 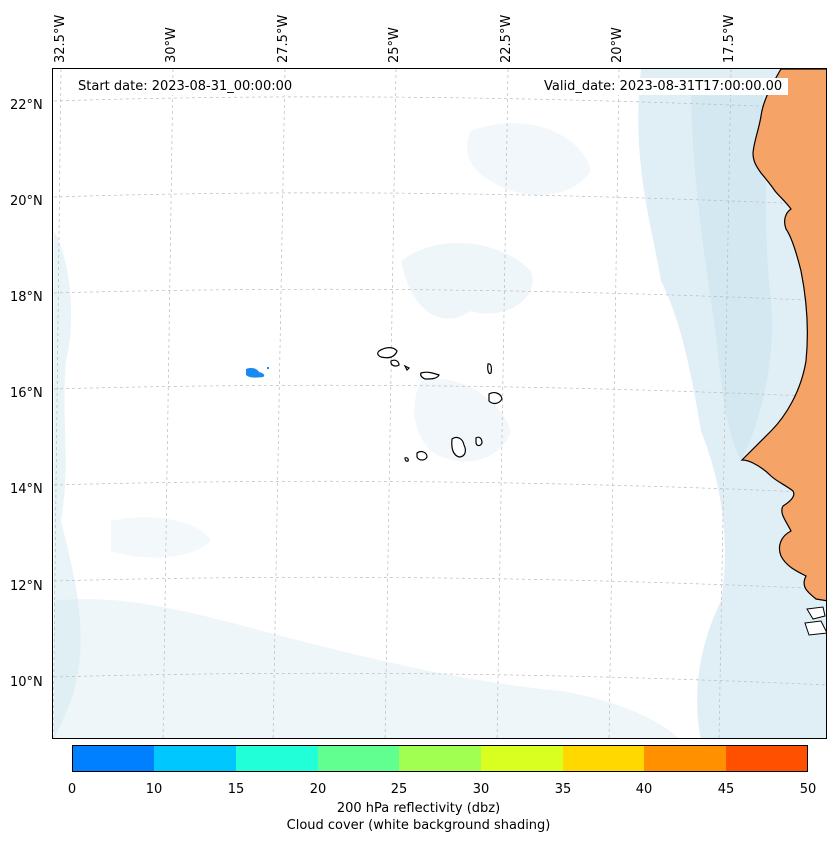 What do you see at coordinates (185, 86) in the screenshot?
I see `start-date-label: Start date: 2023-08-31_00:00:00` at bounding box center [185, 86].